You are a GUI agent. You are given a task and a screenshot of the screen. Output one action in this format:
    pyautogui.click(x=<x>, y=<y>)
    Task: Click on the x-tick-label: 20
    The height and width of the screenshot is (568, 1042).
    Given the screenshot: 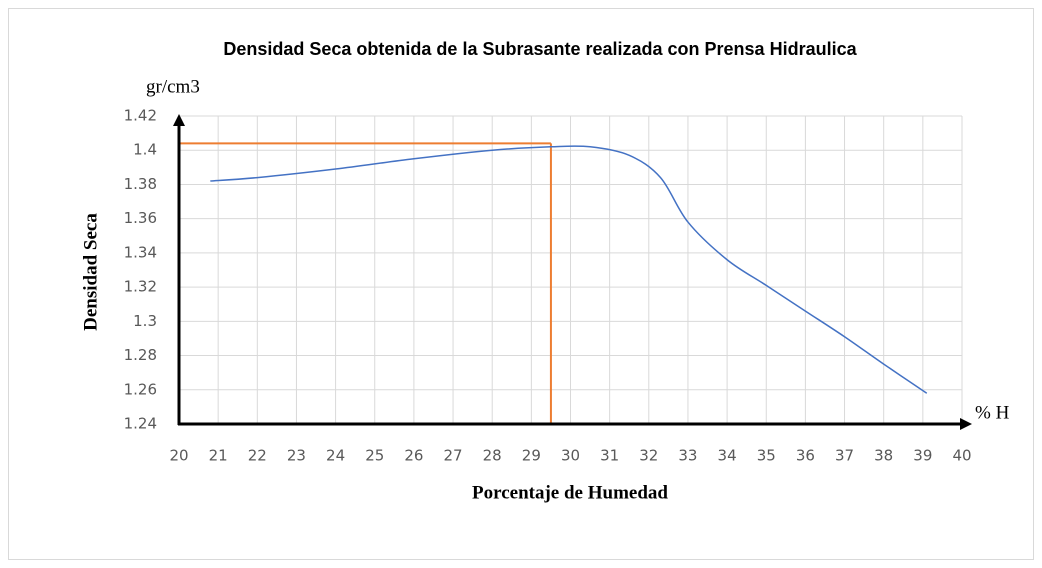 What is the action you would take?
    pyautogui.click(x=178, y=456)
    